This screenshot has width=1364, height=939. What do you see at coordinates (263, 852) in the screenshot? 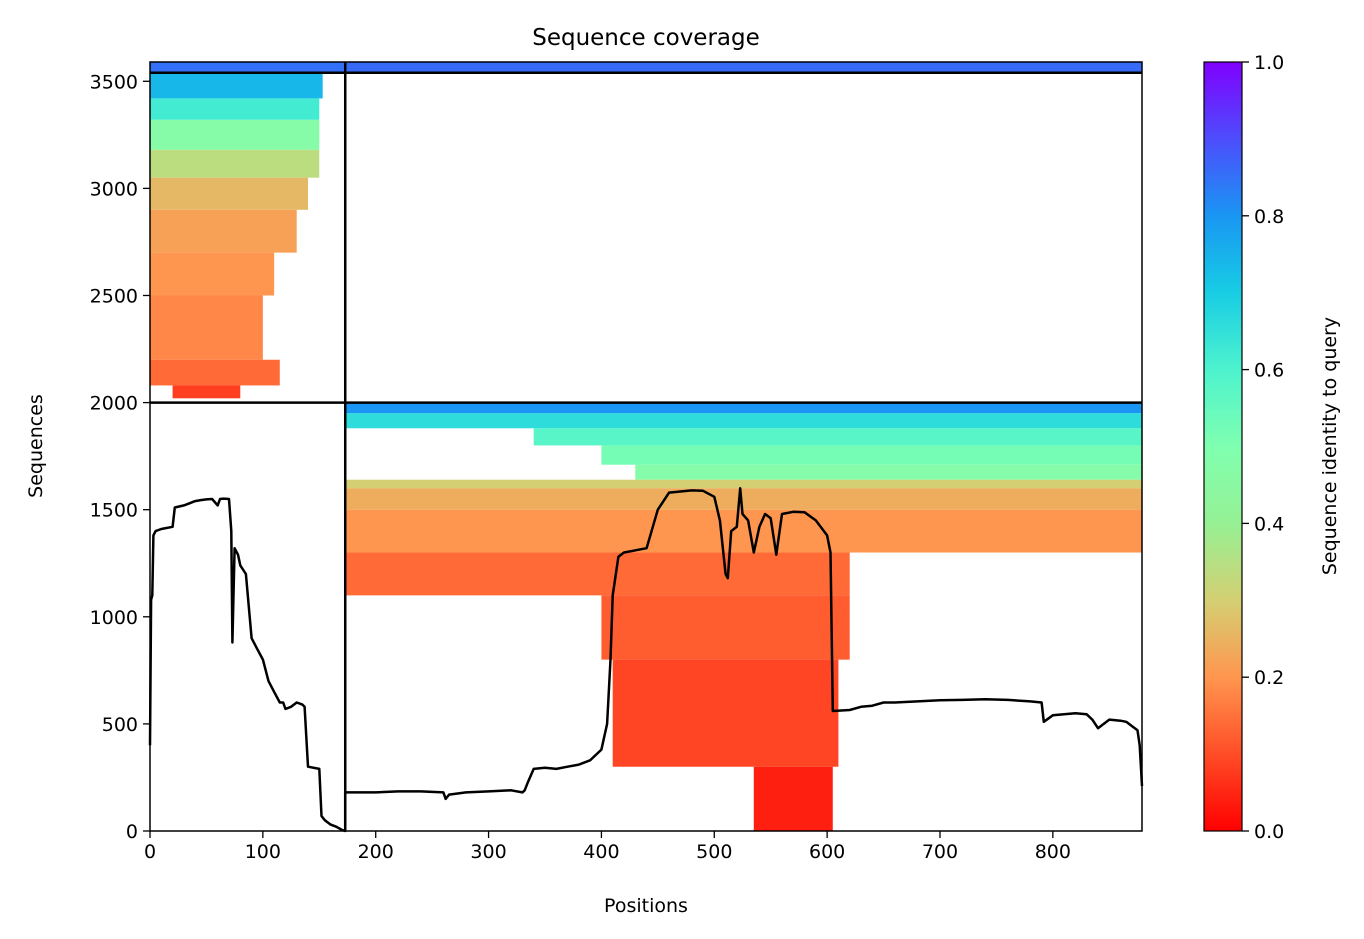
I see `x-tick-label: 100` at bounding box center [263, 852].